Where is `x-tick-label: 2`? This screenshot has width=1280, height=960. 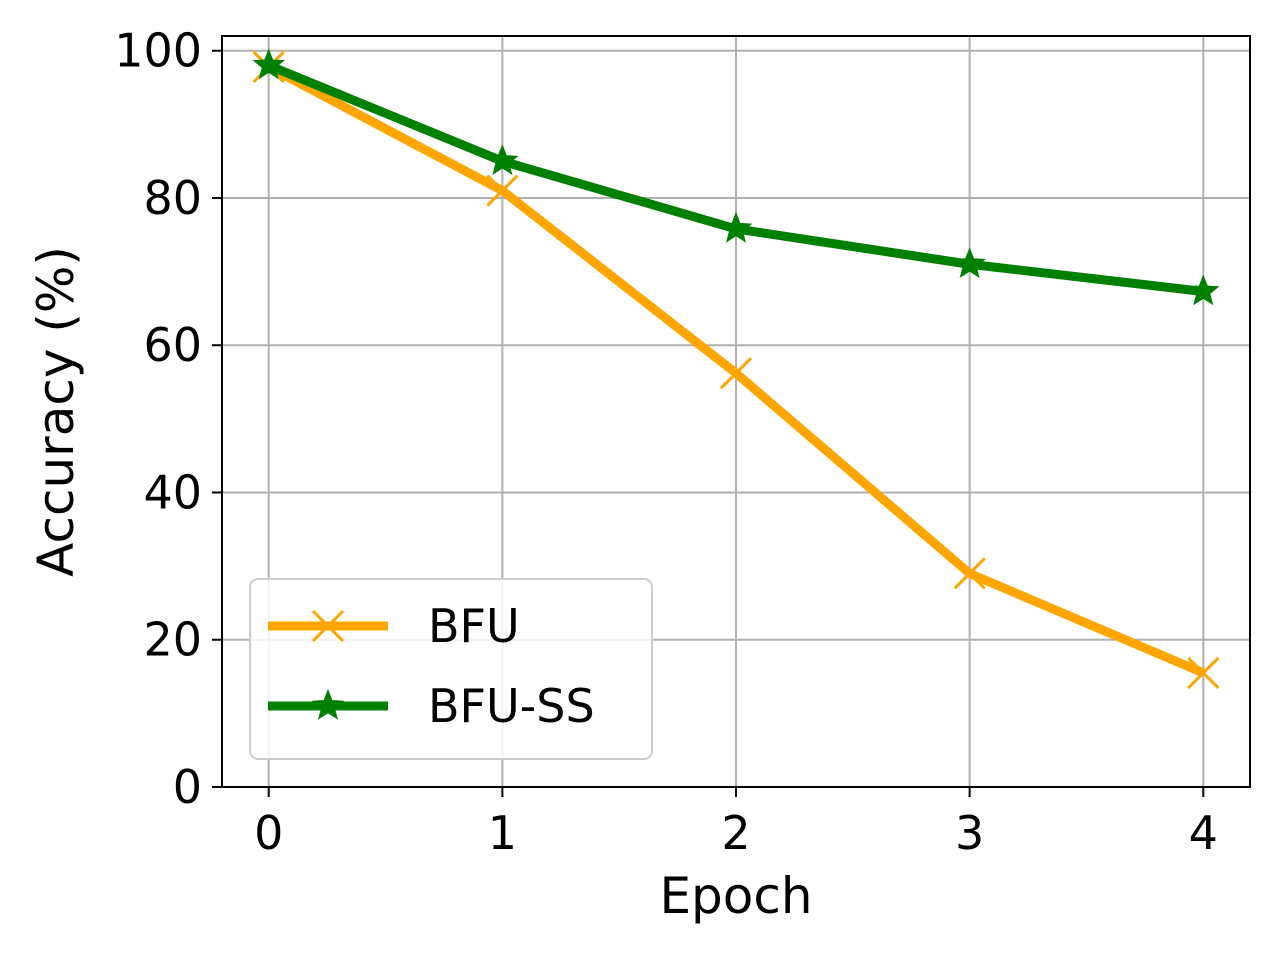
x-tick-label: 2 is located at coordinates (735, 833).